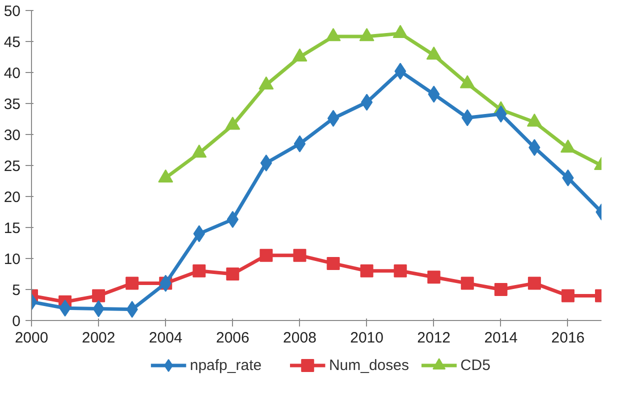  I want to click on x-tick-label: 2000, so click(31, 338).